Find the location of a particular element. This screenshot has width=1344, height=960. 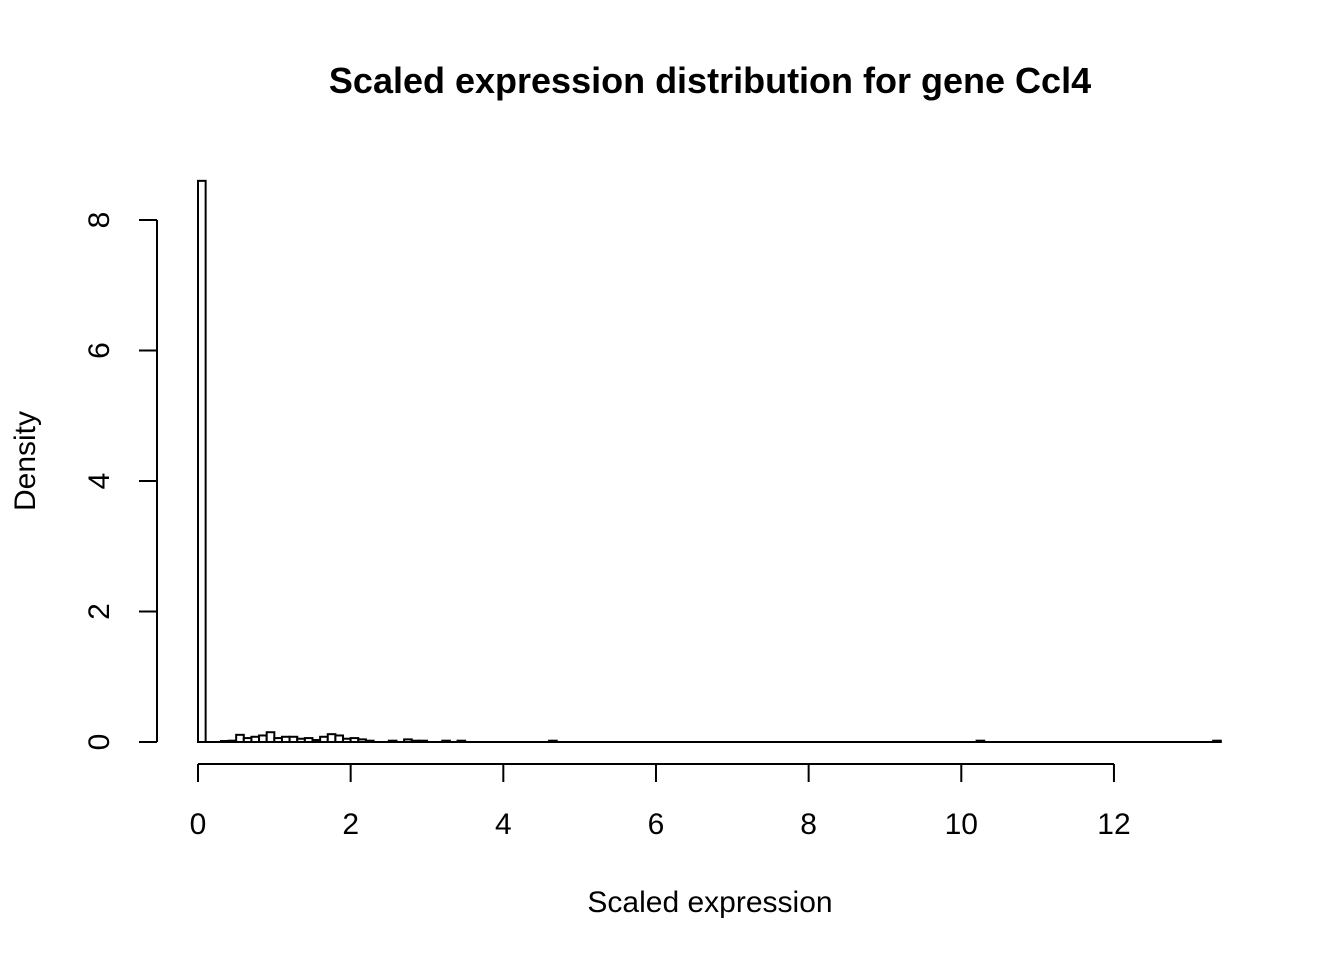

y-tick-label-4: 4 is located at coordinates (99, 481).